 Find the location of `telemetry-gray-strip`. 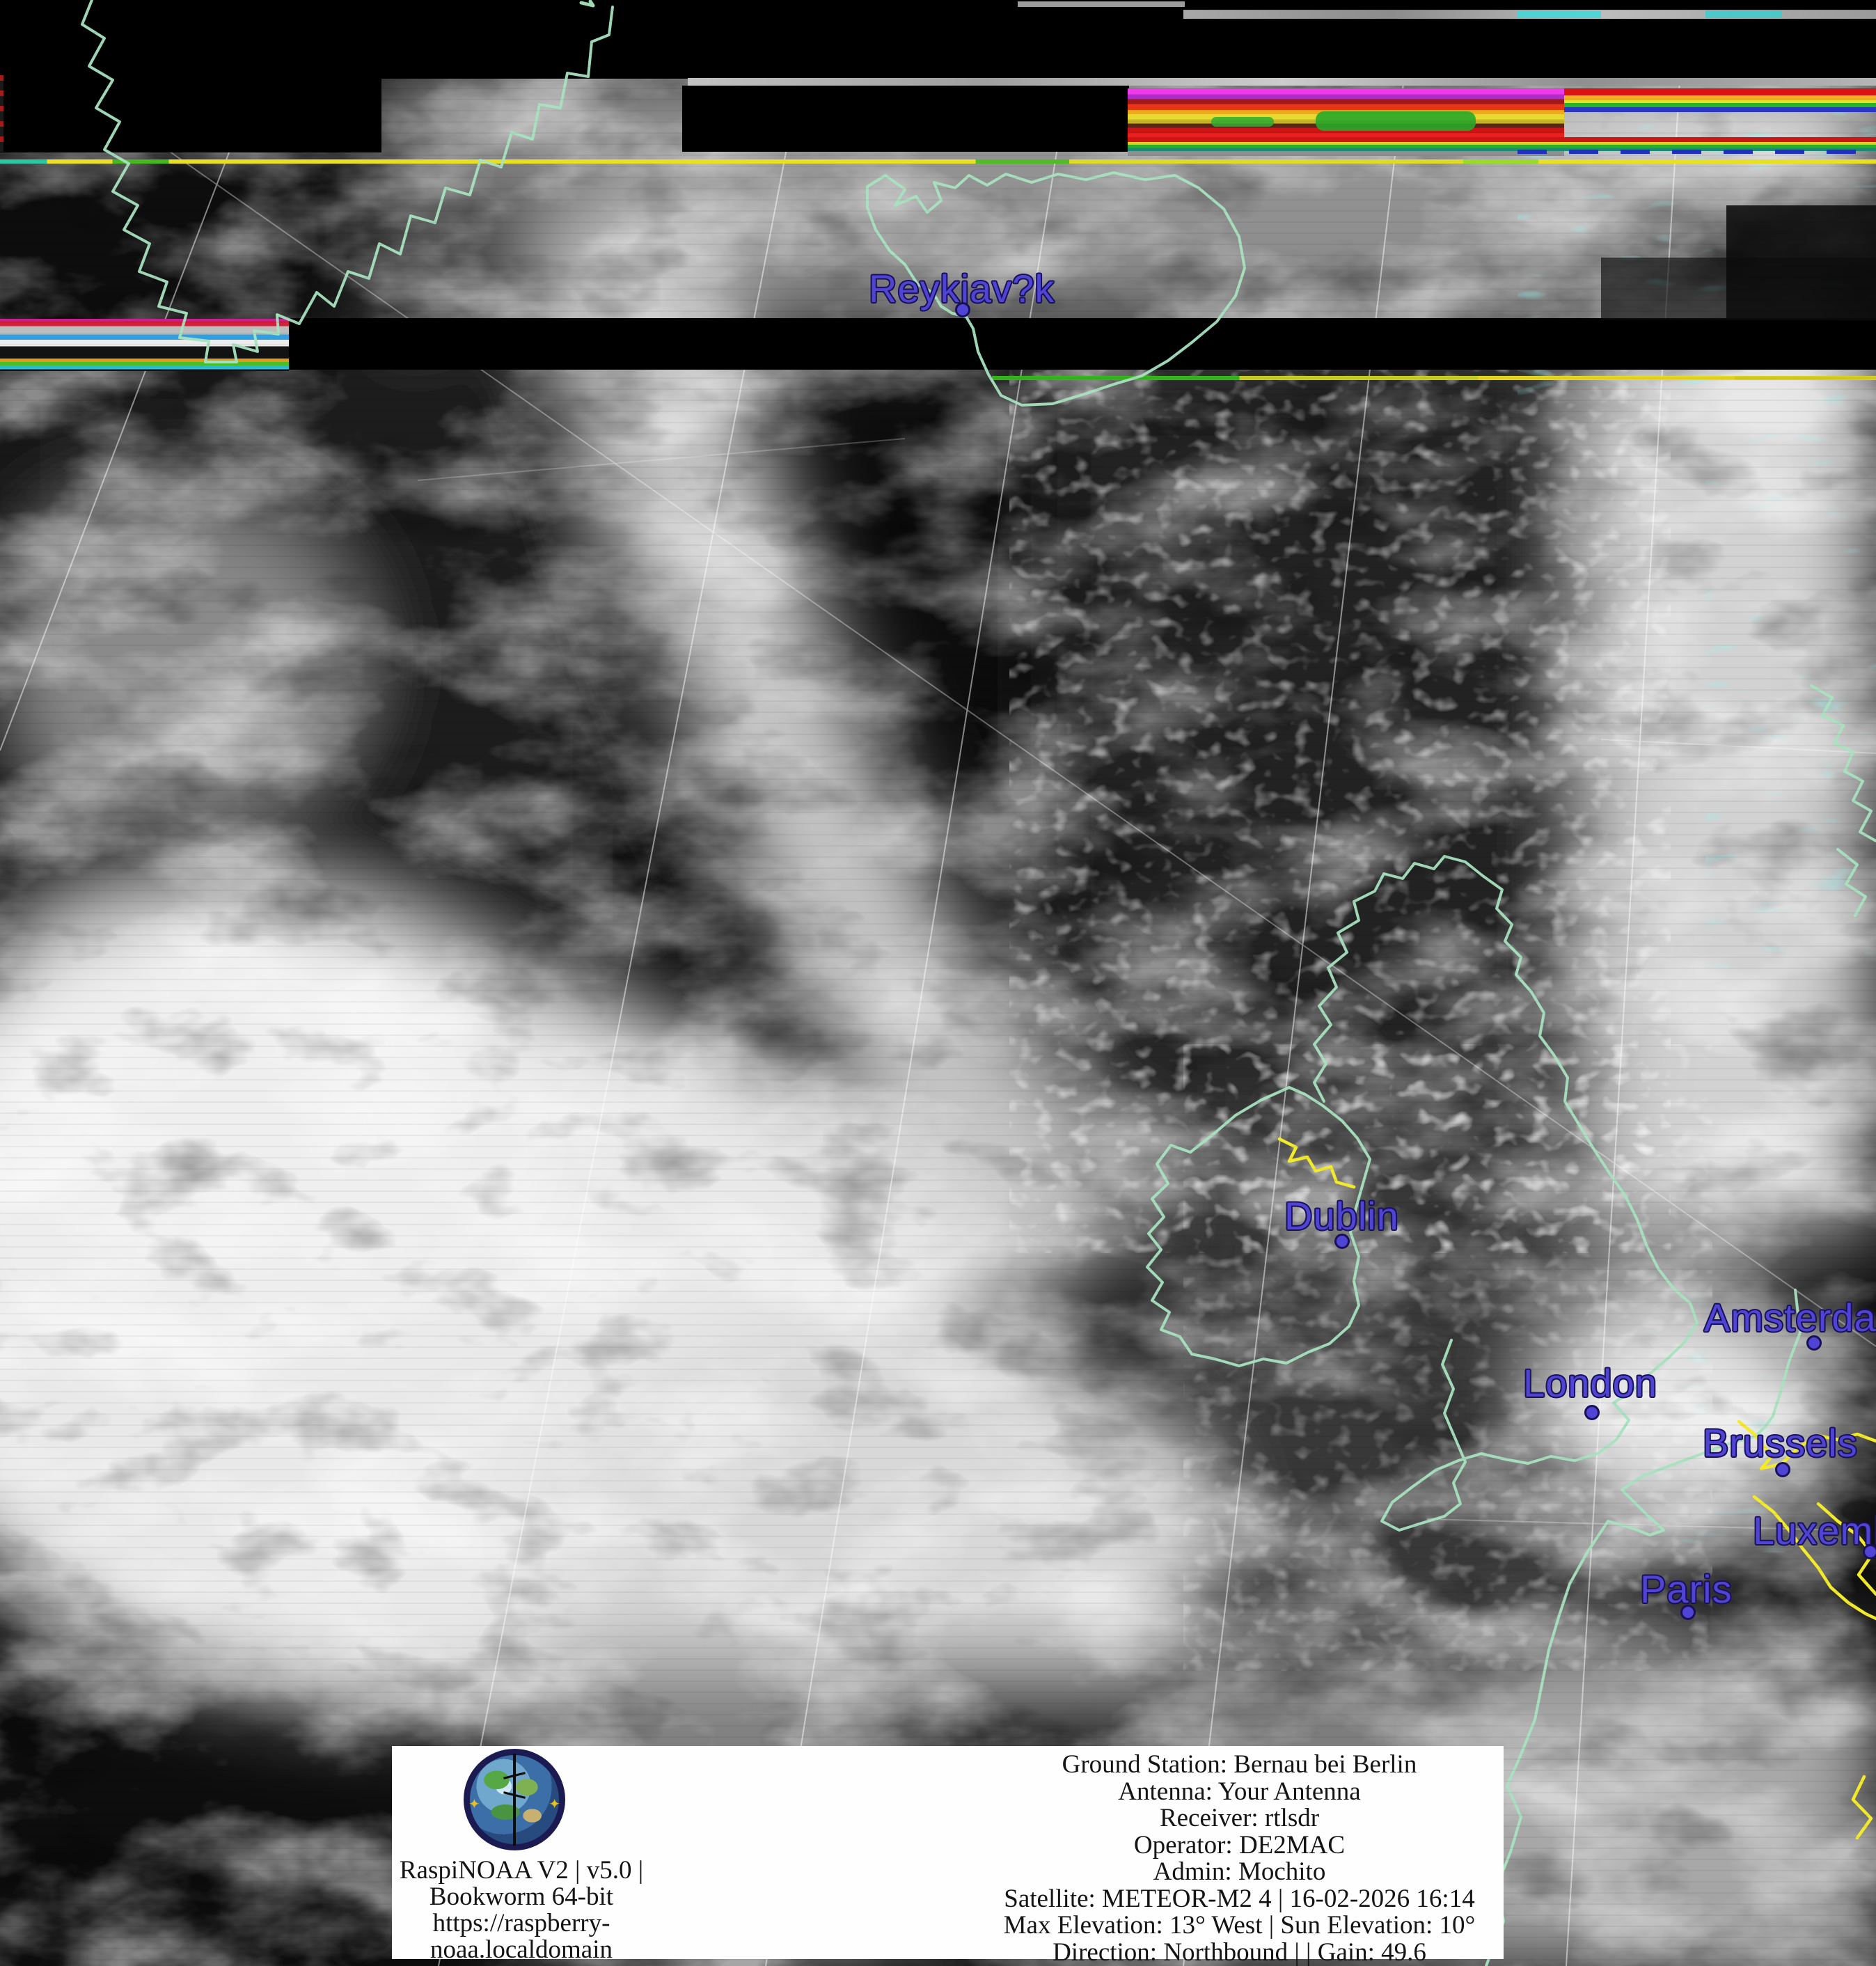

telemetry-gray-strip is located at coordinates (1282, 82).